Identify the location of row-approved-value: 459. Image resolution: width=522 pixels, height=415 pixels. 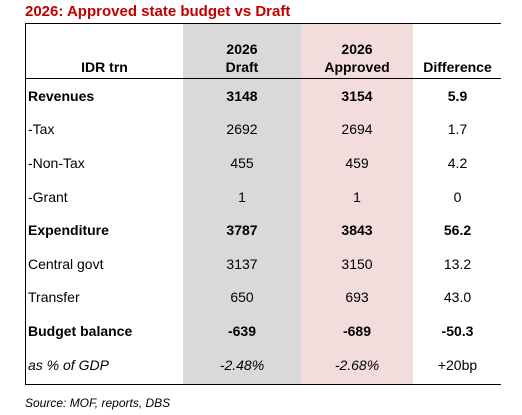
(357, 162).